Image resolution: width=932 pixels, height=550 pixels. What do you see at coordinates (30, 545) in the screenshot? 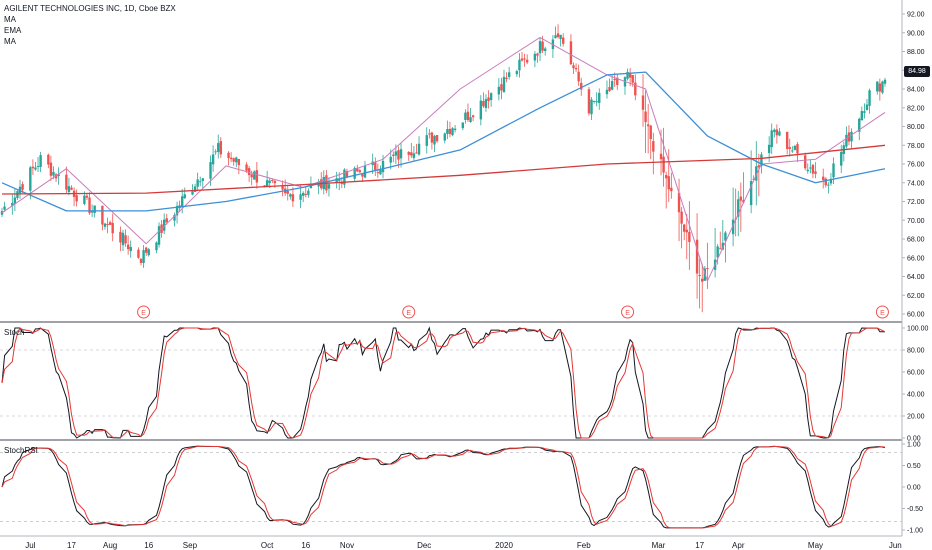
I see `time-axis-tick: Jul` at bounding box center [30, 545].